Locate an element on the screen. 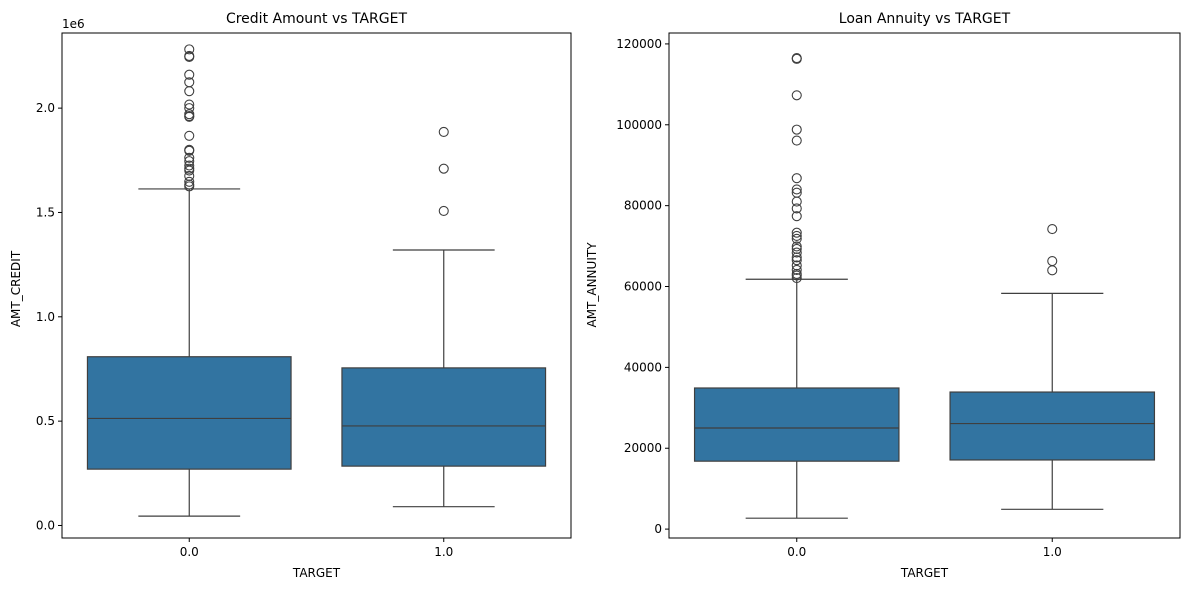  y-tick-label: 0.5 is located at coordinates (45, 421).